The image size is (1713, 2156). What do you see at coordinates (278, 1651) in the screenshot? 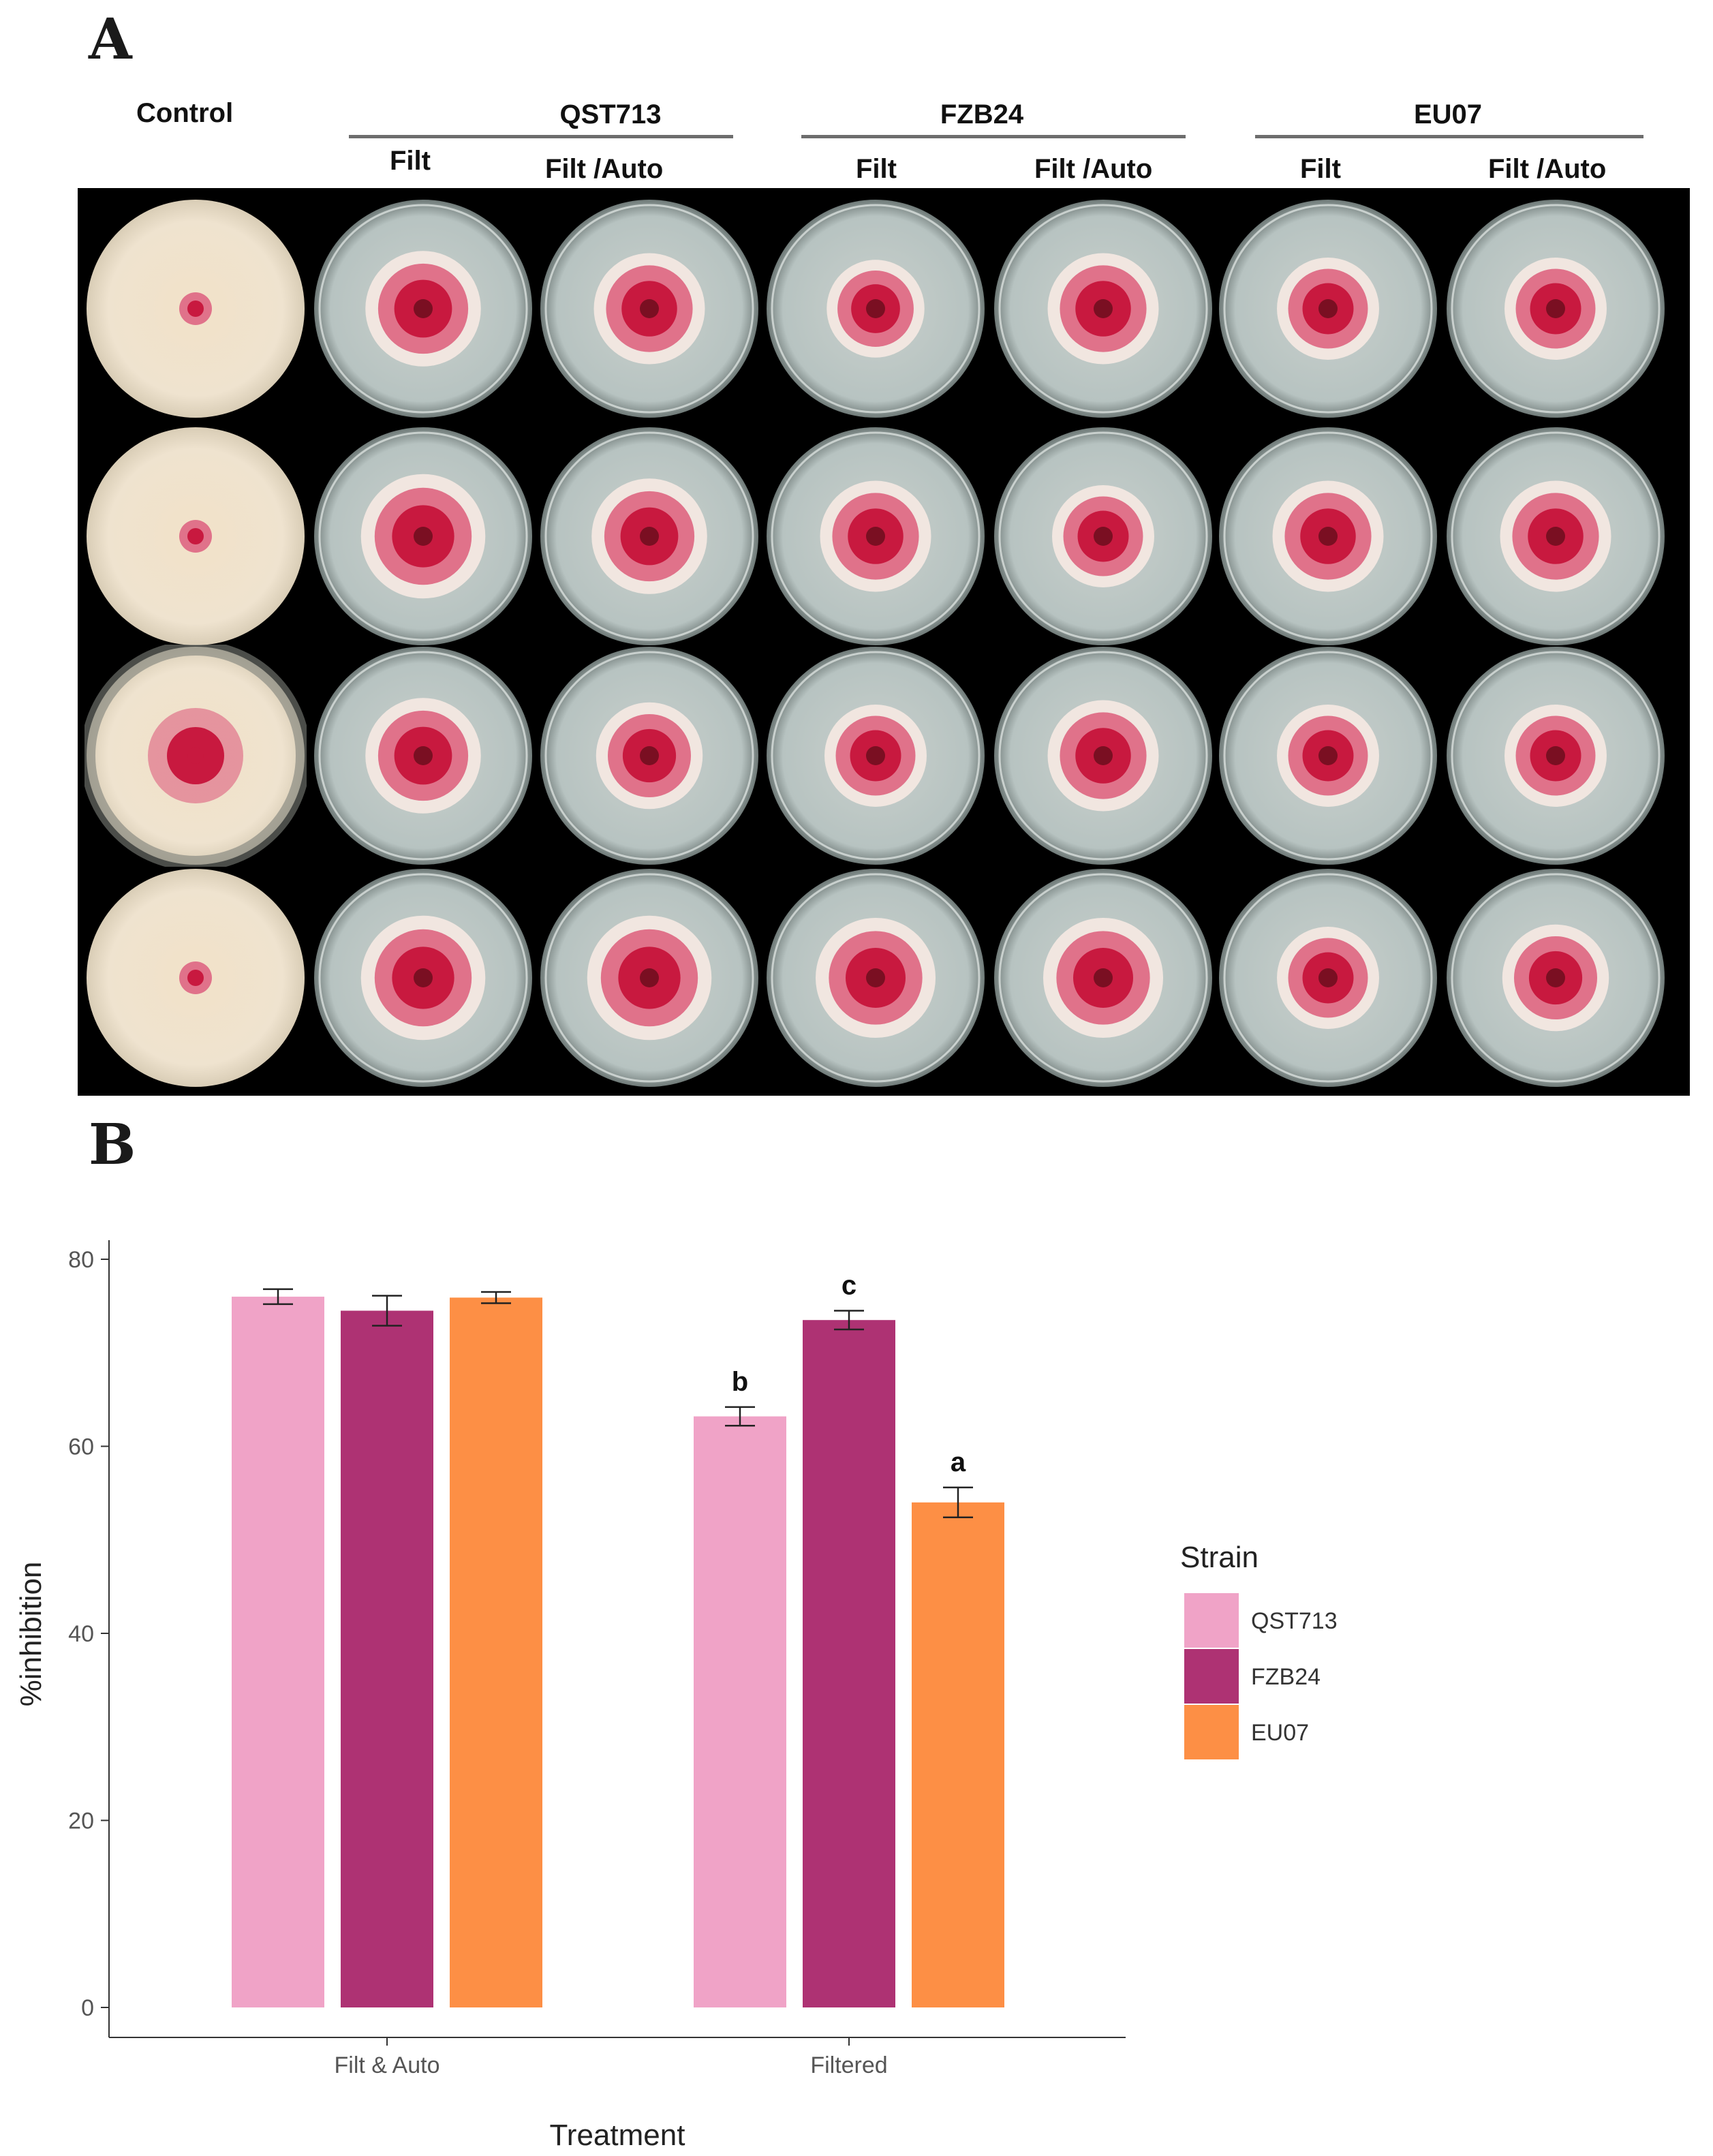
I see `bar-qst713-filt-auto` at bounding box center [278, 1651].